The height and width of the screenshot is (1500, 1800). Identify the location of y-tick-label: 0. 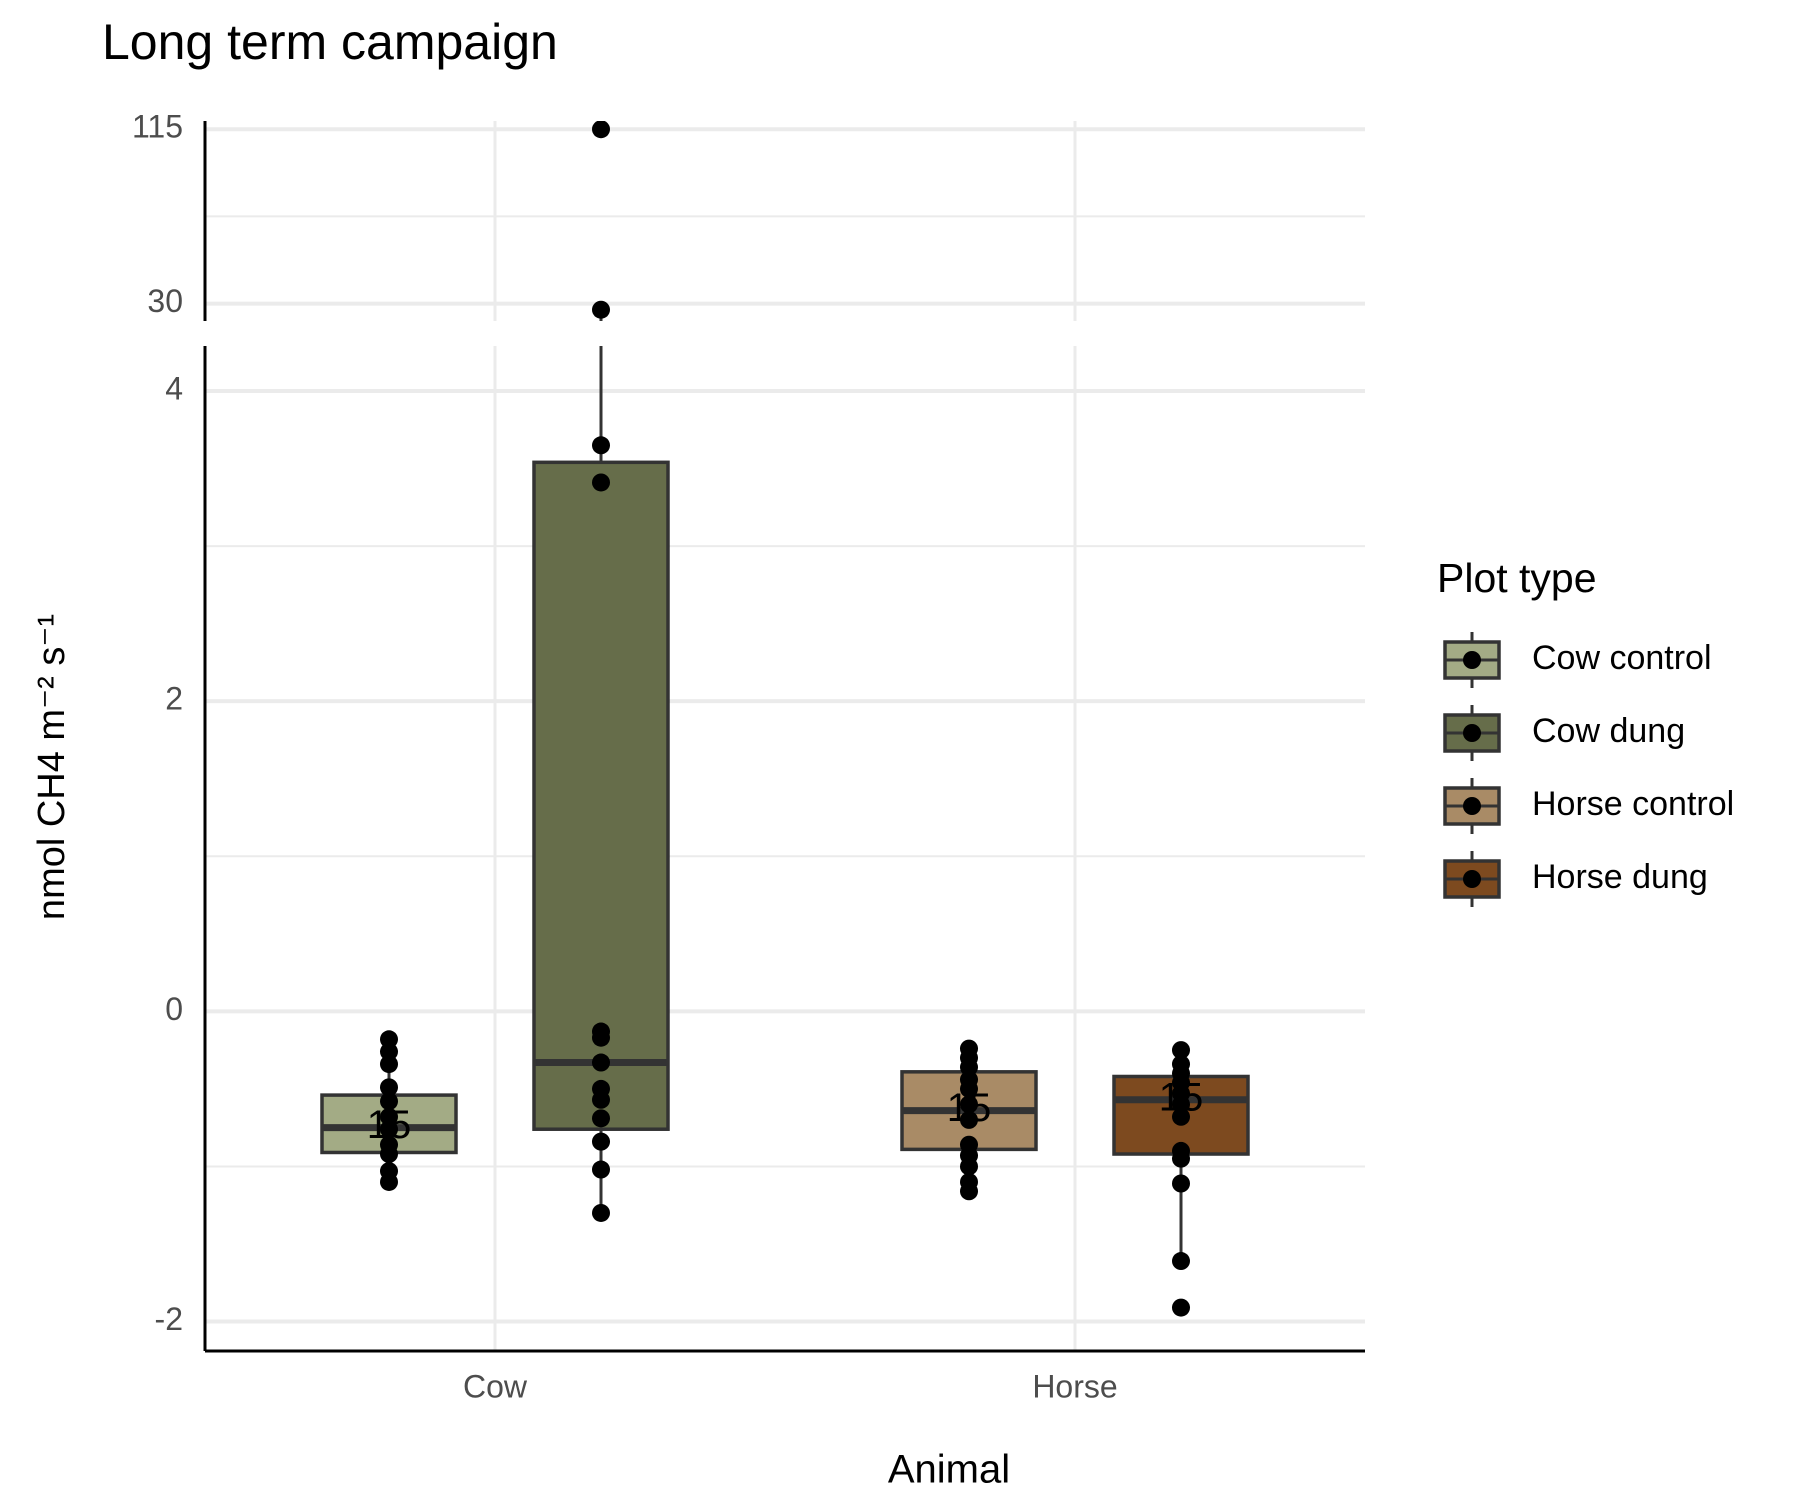
(174, 1009).